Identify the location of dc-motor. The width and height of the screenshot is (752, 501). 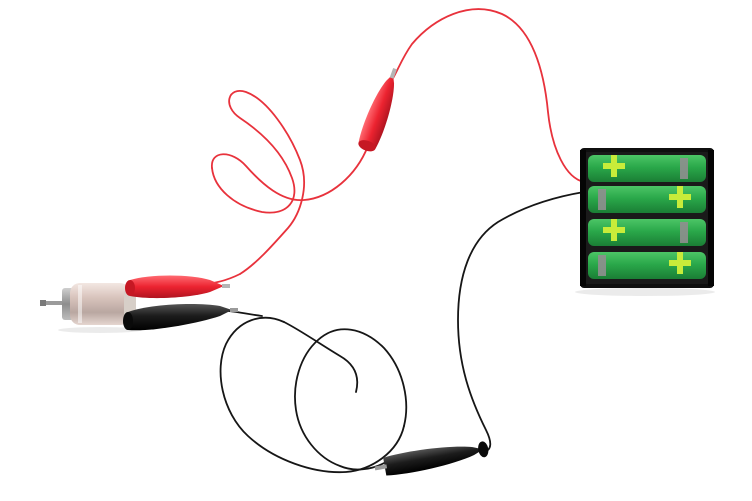
(88, 304).